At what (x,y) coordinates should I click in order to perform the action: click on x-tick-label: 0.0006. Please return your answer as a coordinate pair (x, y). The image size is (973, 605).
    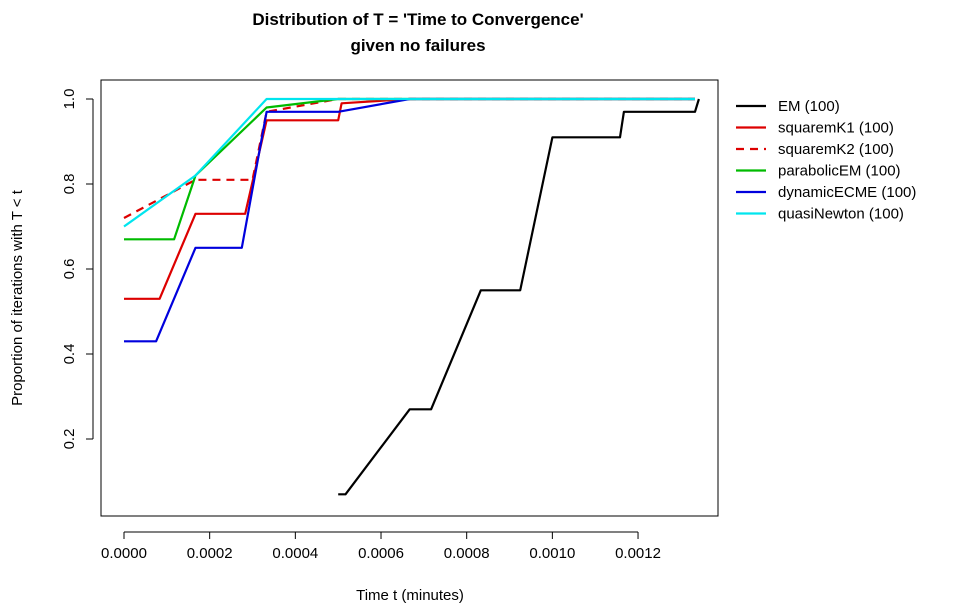
    Looking at the image, I should click on (381, 553).